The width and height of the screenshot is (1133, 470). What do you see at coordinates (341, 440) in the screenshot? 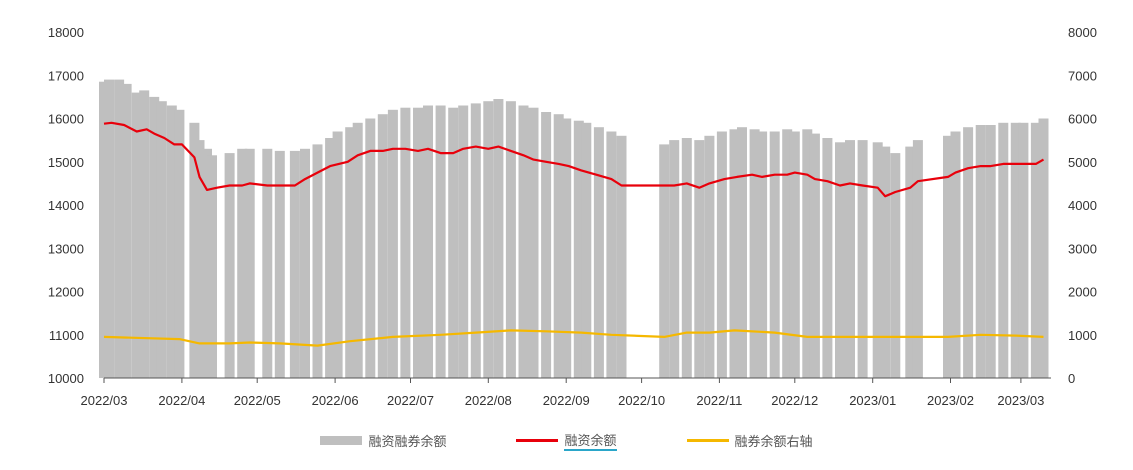
I see `legend-swatch-total` at bounding box center [341, 440].